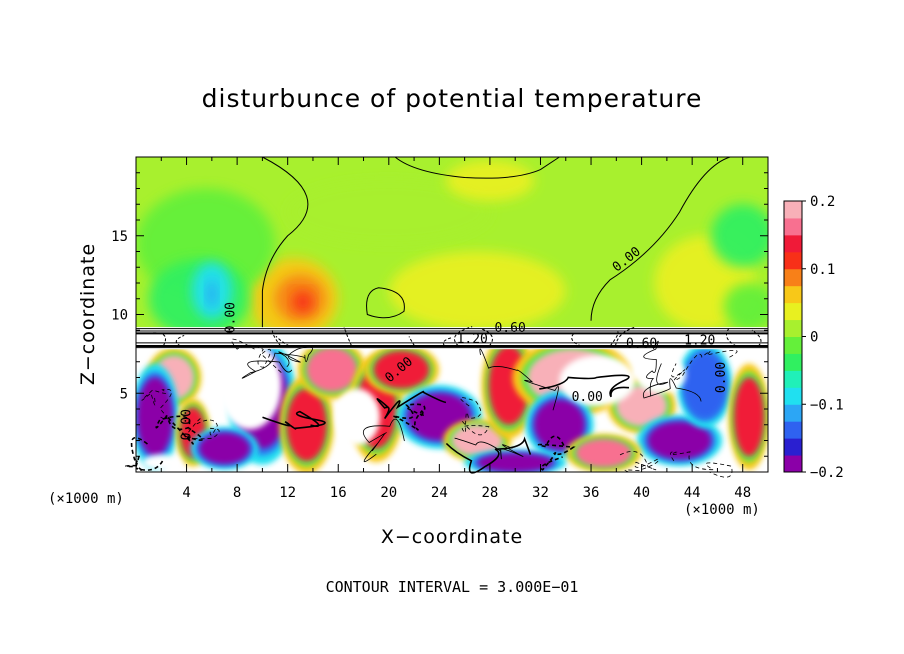 The width and height of the screenshot is (904, 654). I want to click on x-tick-label: 24, so click(439, 493).